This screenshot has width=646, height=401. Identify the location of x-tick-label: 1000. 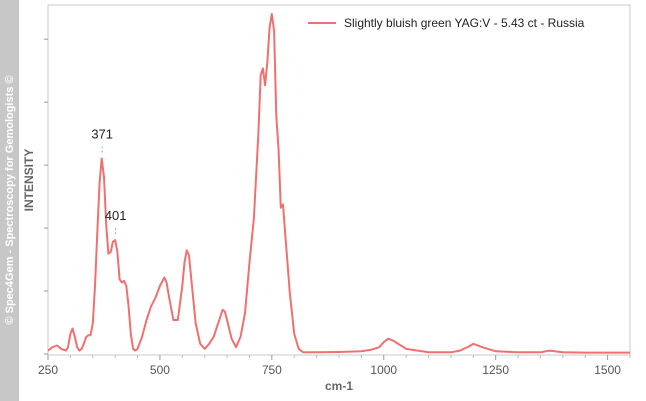
(383, 370).